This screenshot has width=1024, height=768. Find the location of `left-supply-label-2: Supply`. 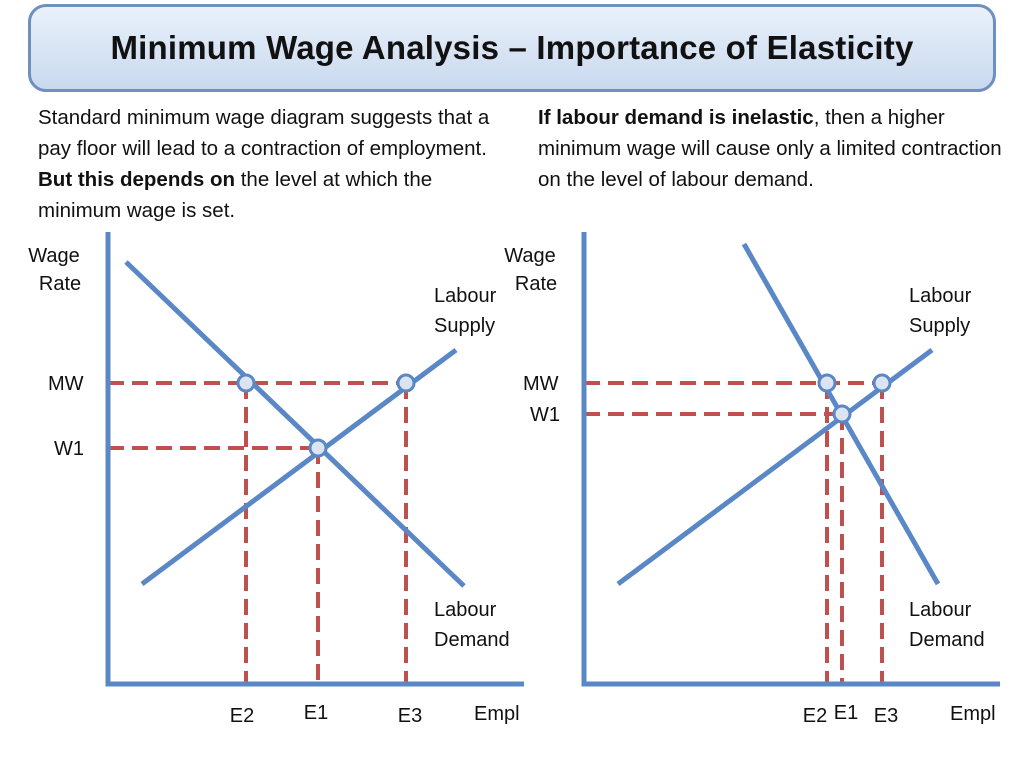

left-supply-label-2: Supply is located at coordinates (464, 326).